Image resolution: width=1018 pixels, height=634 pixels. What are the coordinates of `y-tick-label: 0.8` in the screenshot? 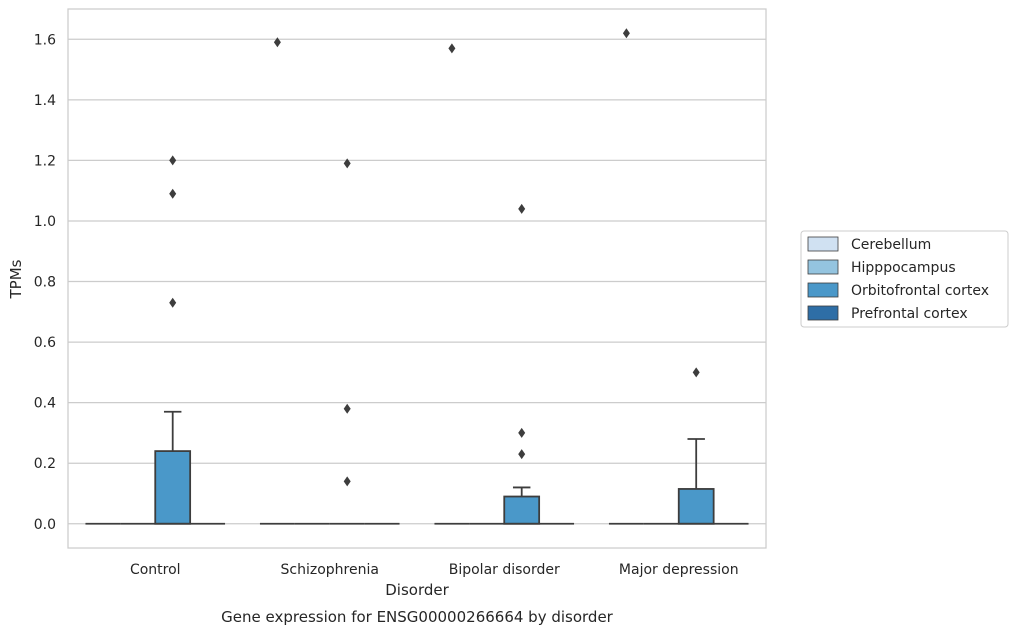 It's located at (45, 283).